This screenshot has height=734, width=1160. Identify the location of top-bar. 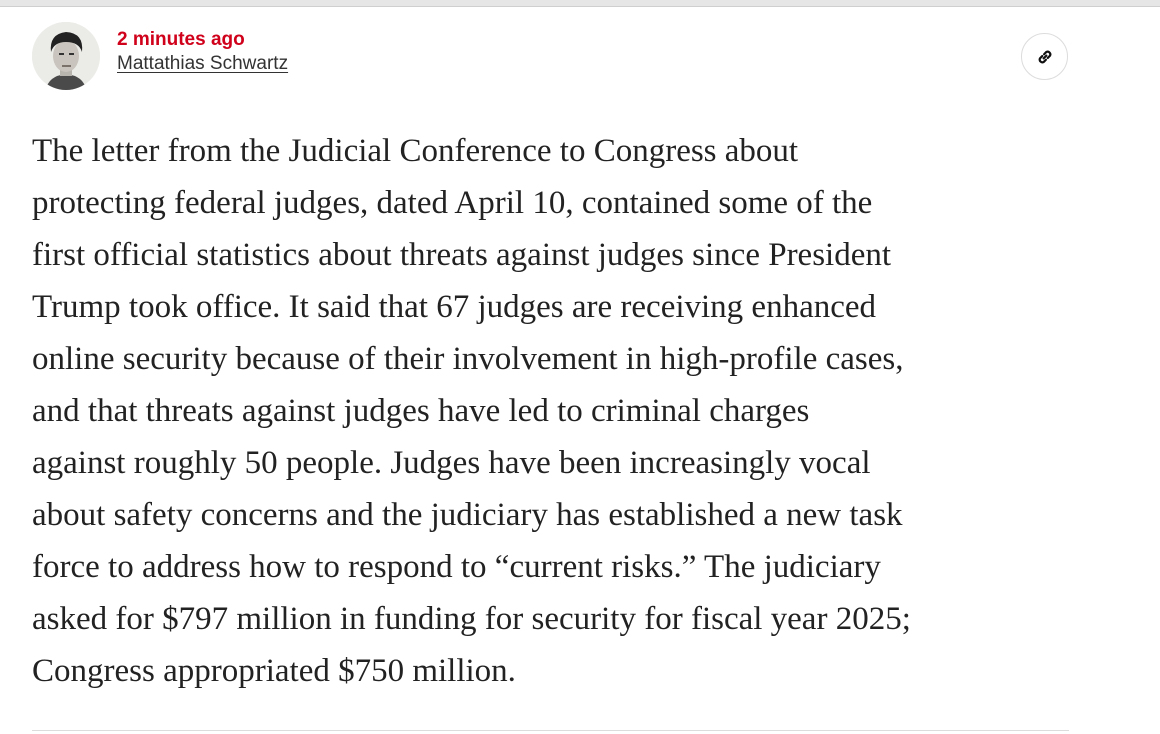
(580, 3).